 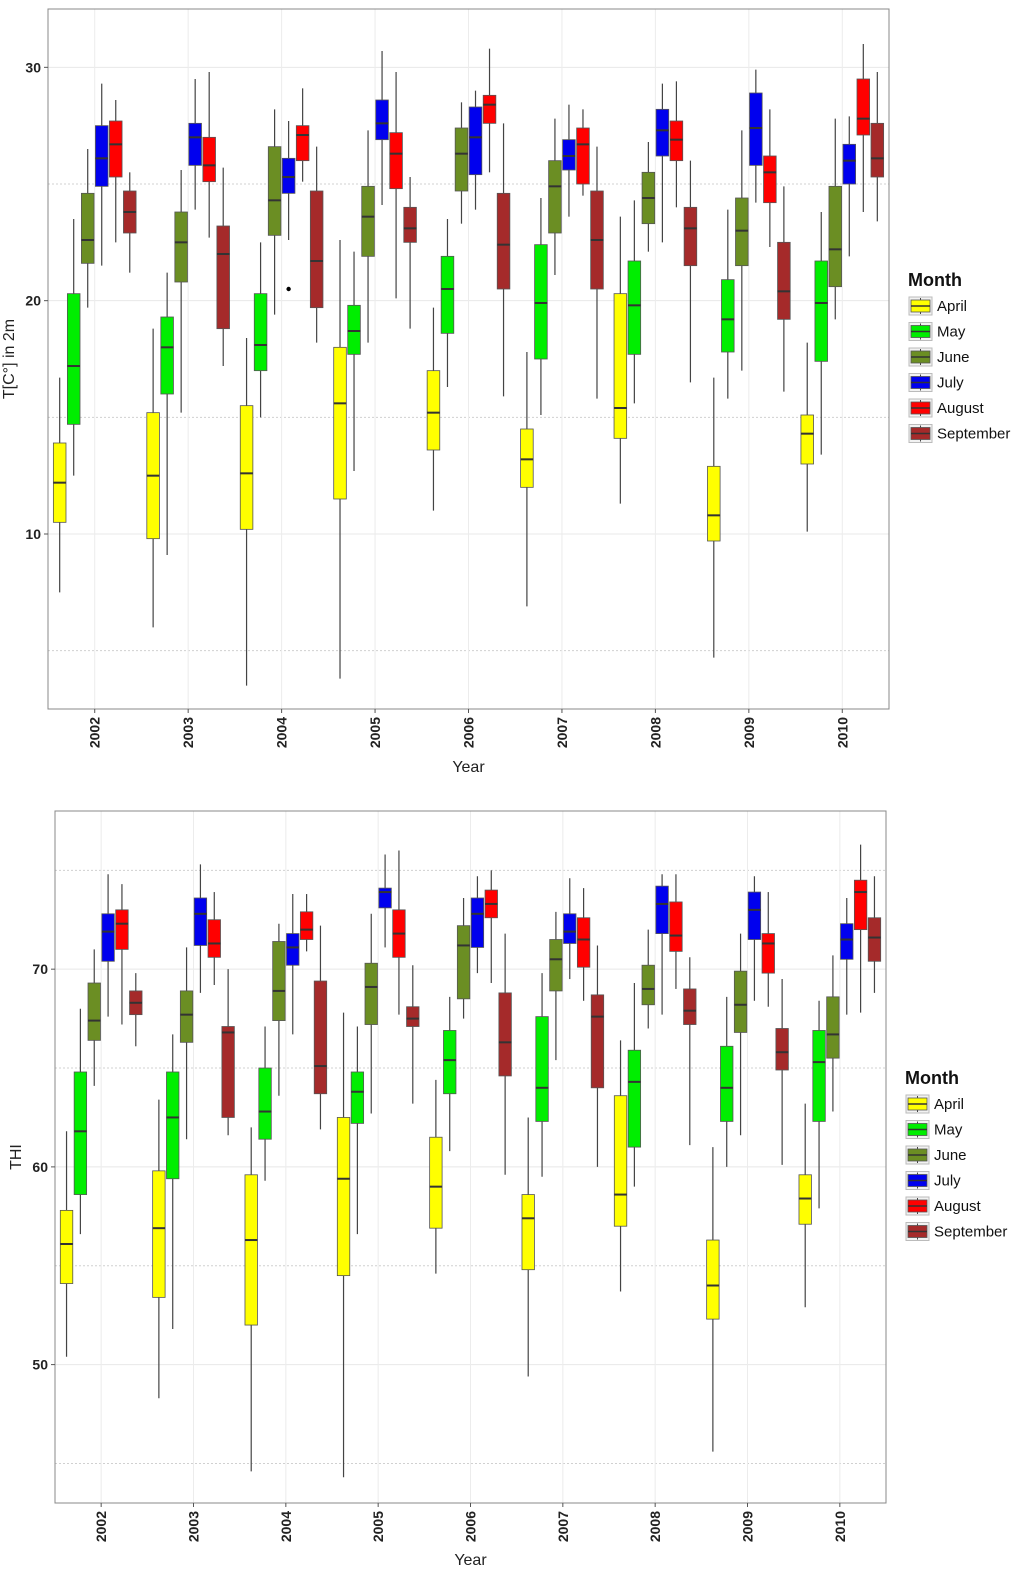 What do you see at coordinates (939, 357) in the screenshot?
I see `legend-item-june: June` at bounding box center [939, 357].